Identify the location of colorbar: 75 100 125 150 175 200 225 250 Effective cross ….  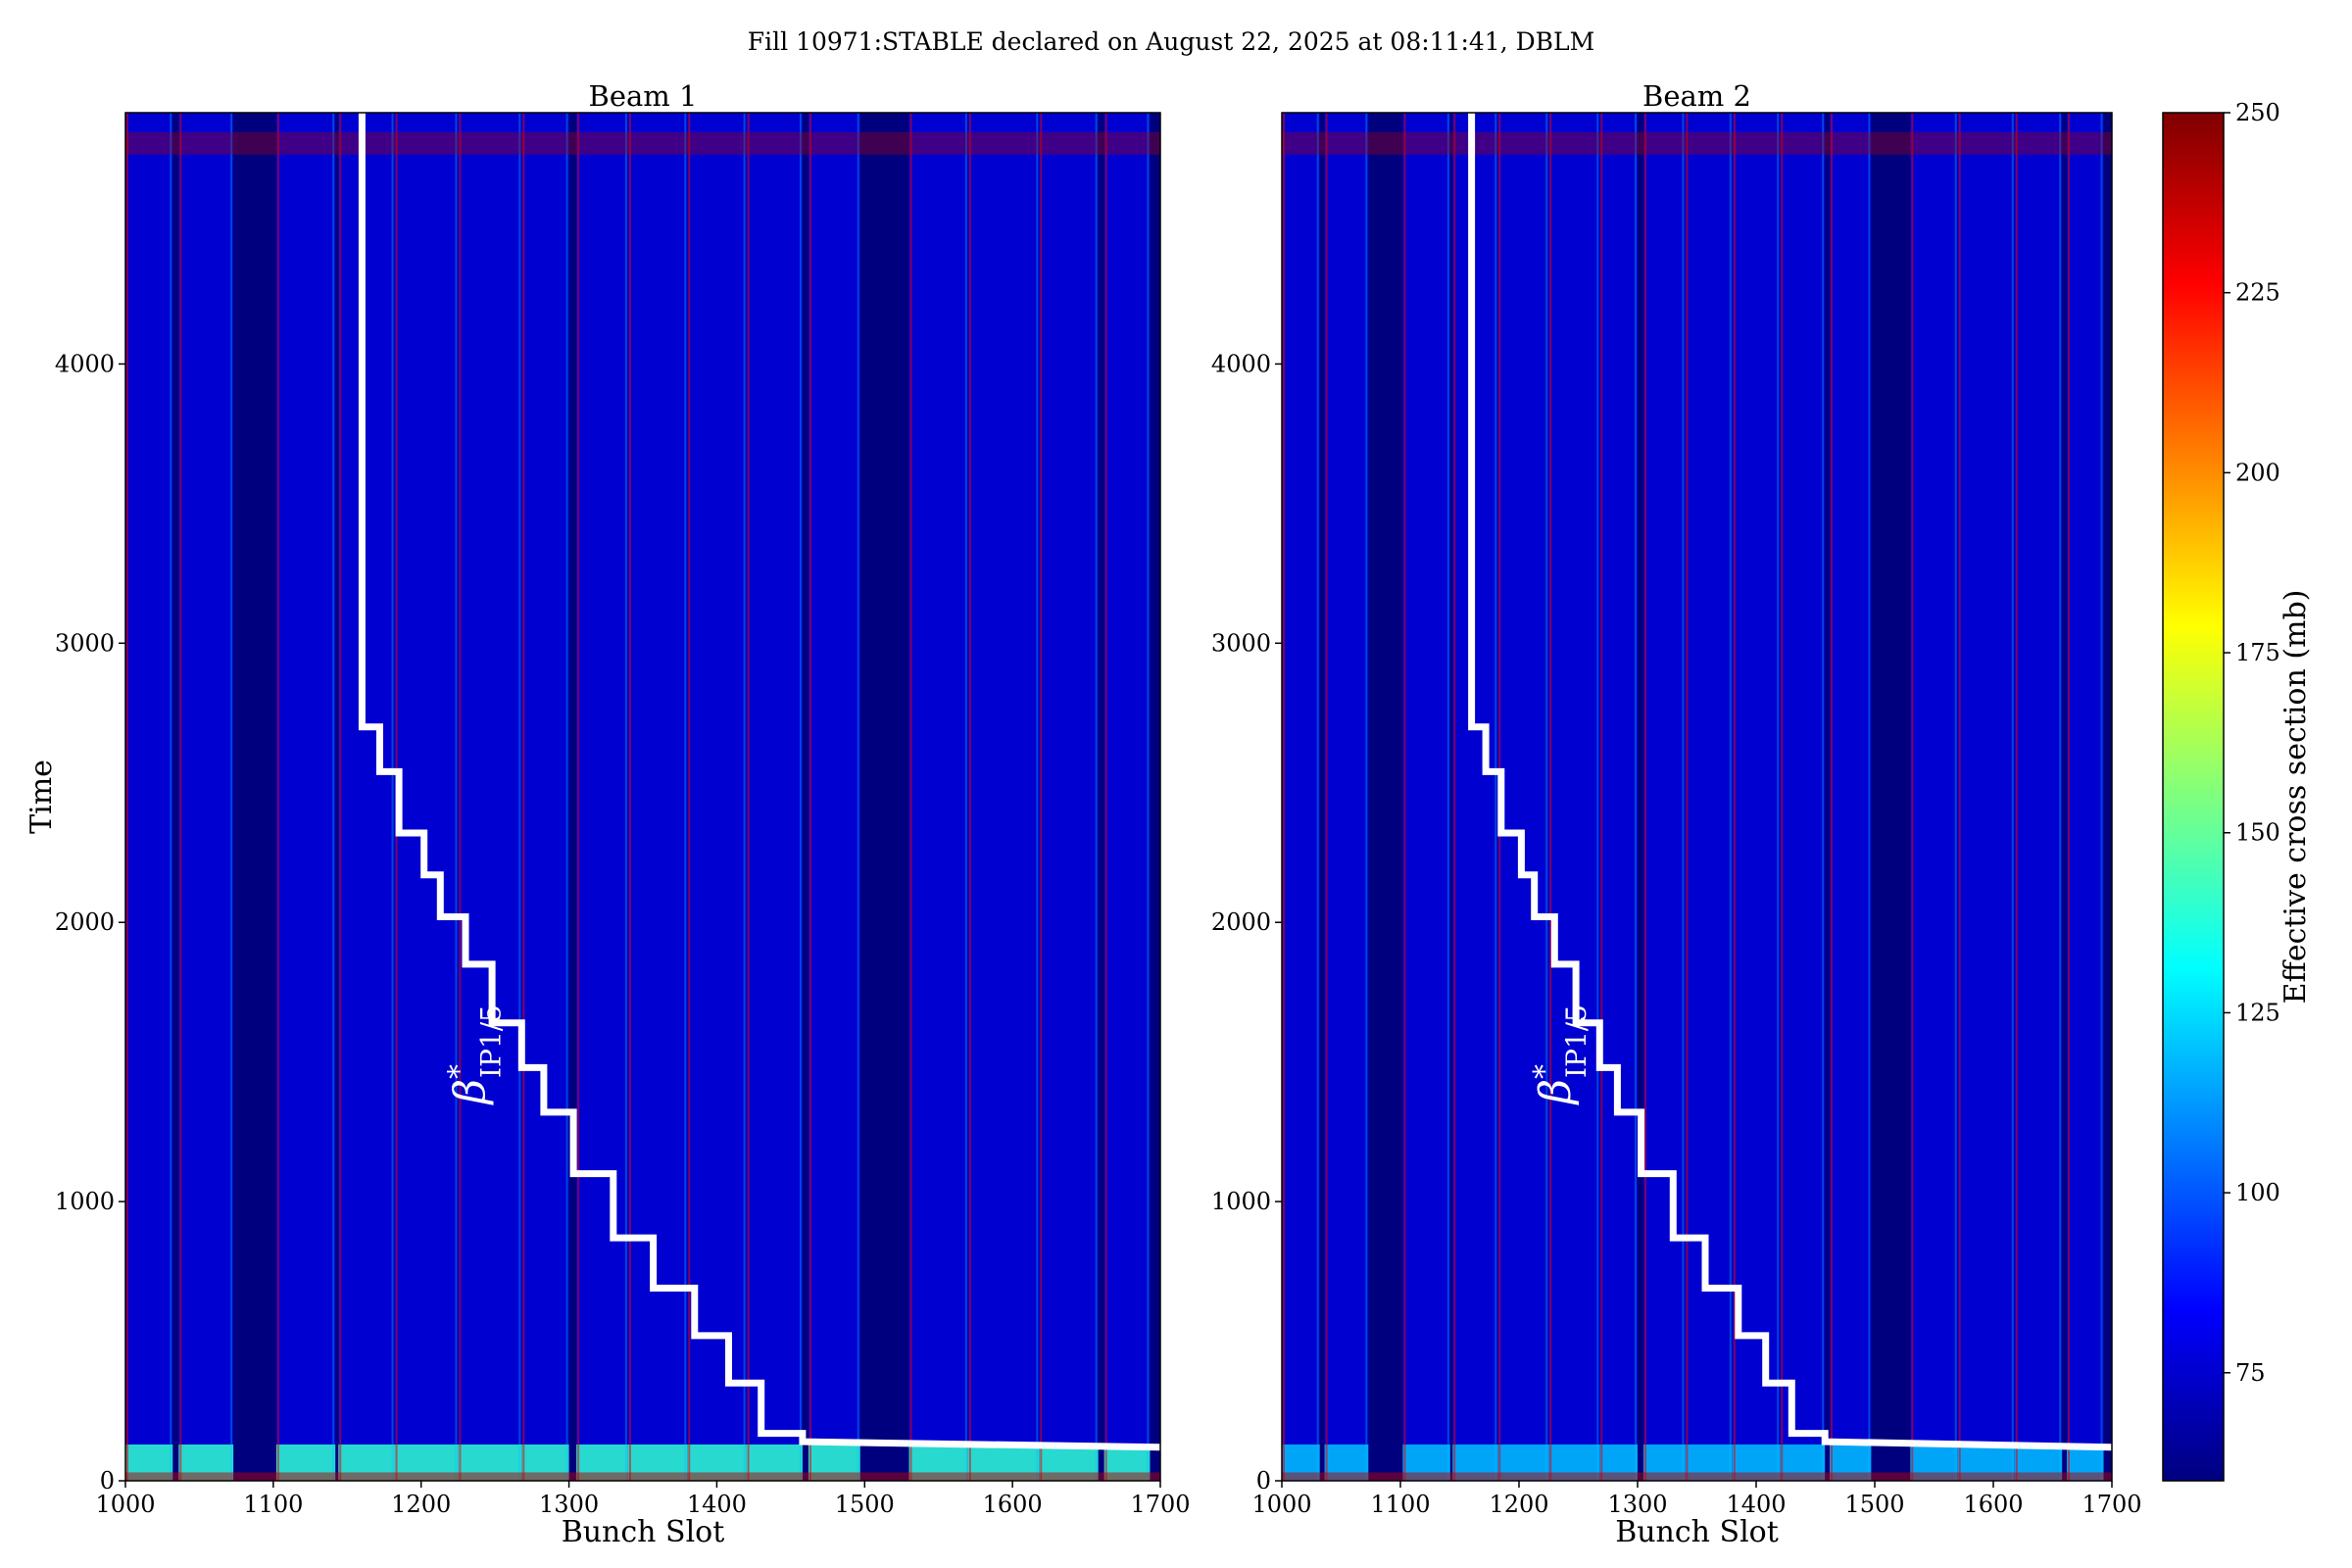
(2237, 790).